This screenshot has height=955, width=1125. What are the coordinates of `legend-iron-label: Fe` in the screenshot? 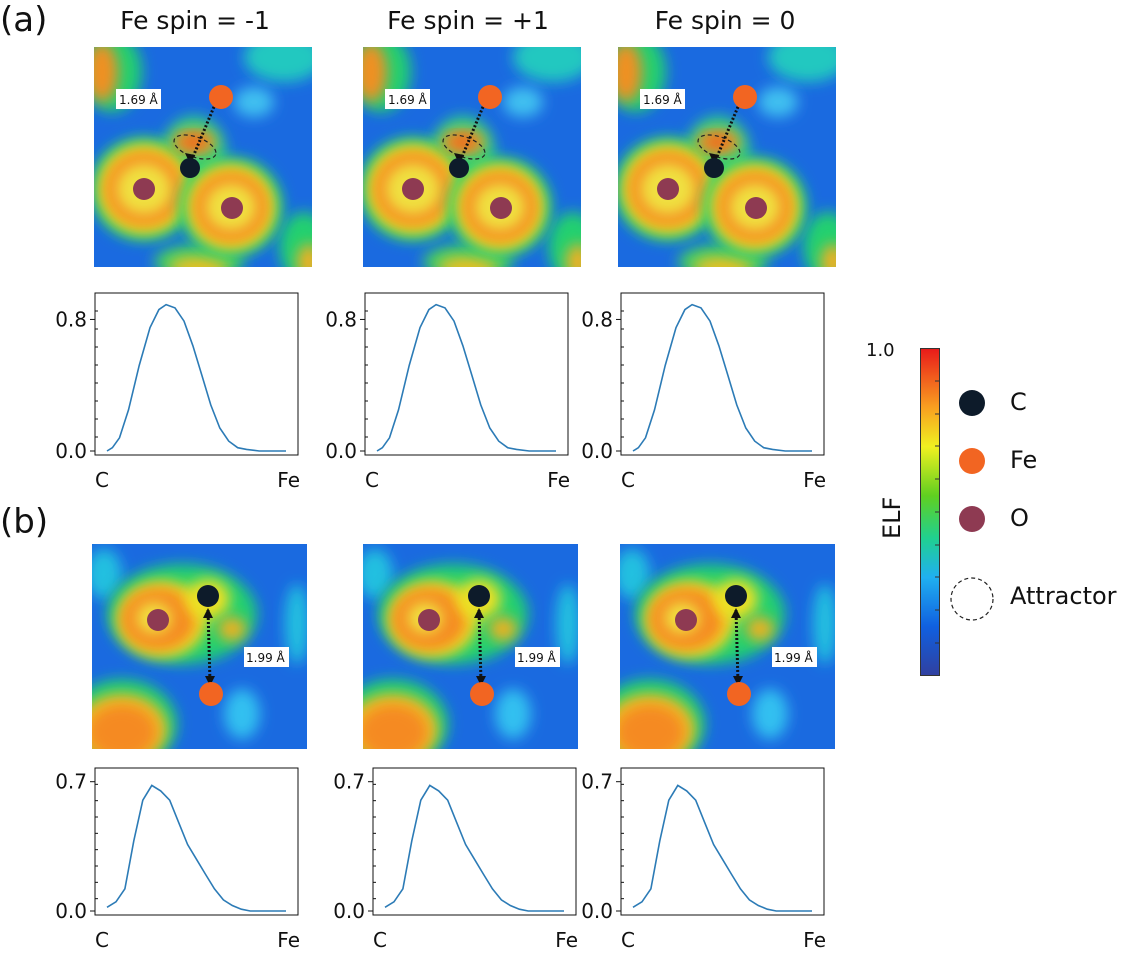 It's located at (1024, 460).